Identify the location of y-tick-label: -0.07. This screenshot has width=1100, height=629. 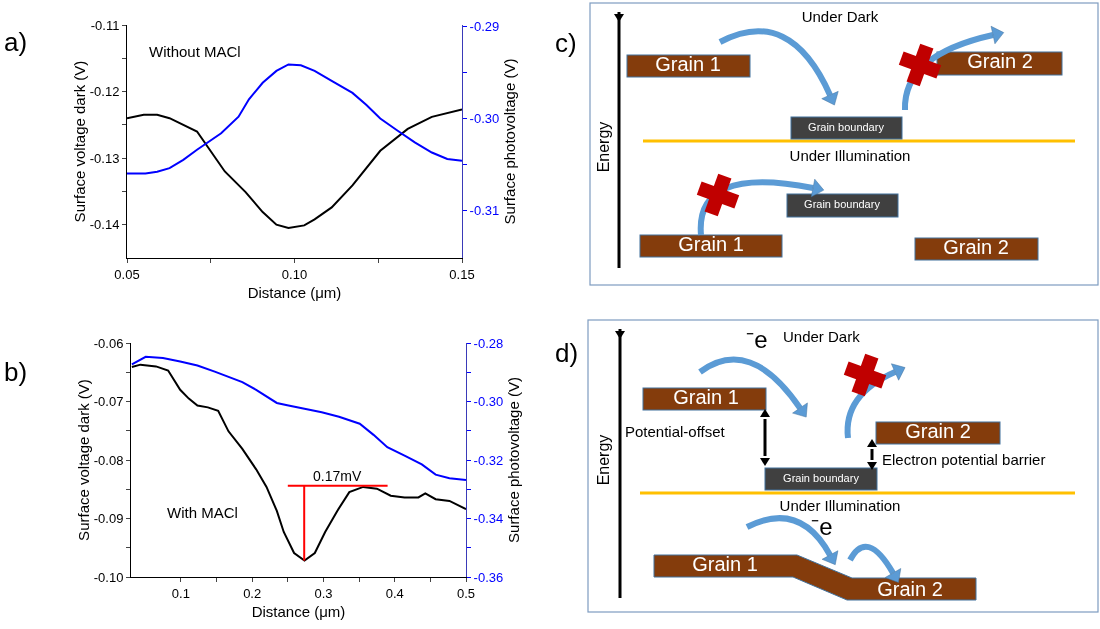
(108, 402).